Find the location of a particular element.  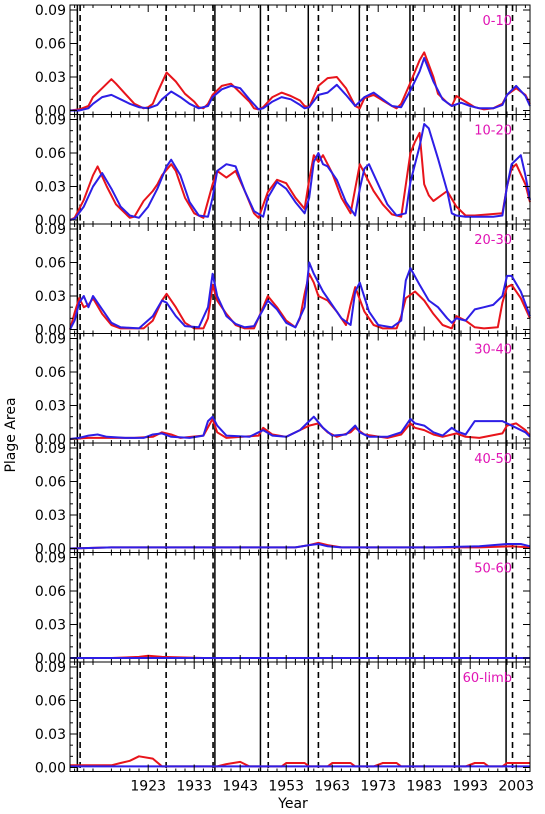

panel-50-60: 0.00 0.03 0.06 0.09 50-60 is located at coordinates (283, 609).